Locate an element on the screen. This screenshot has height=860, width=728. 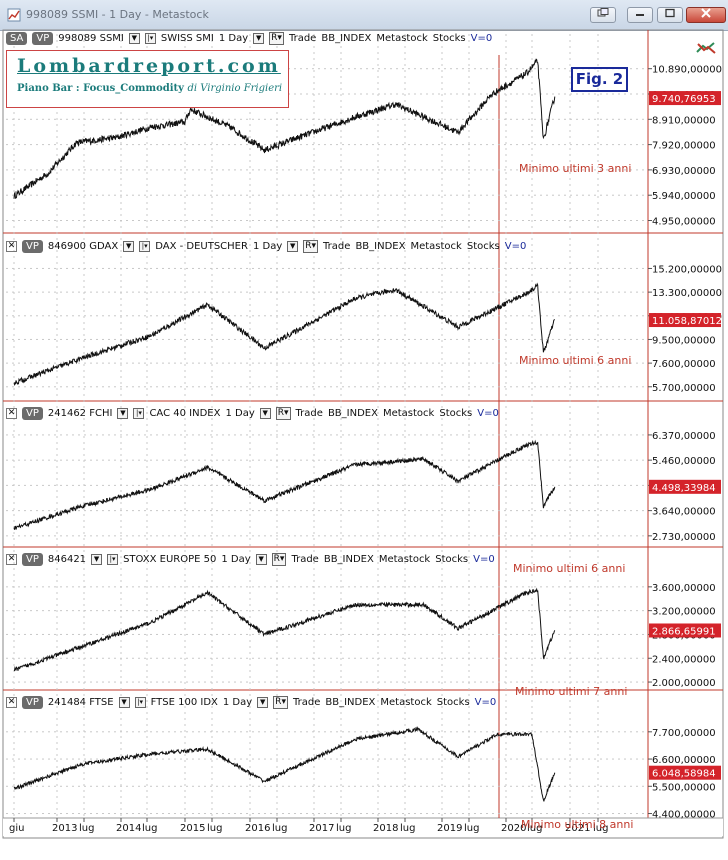
maximize-button is located at coordinates (670, 15).